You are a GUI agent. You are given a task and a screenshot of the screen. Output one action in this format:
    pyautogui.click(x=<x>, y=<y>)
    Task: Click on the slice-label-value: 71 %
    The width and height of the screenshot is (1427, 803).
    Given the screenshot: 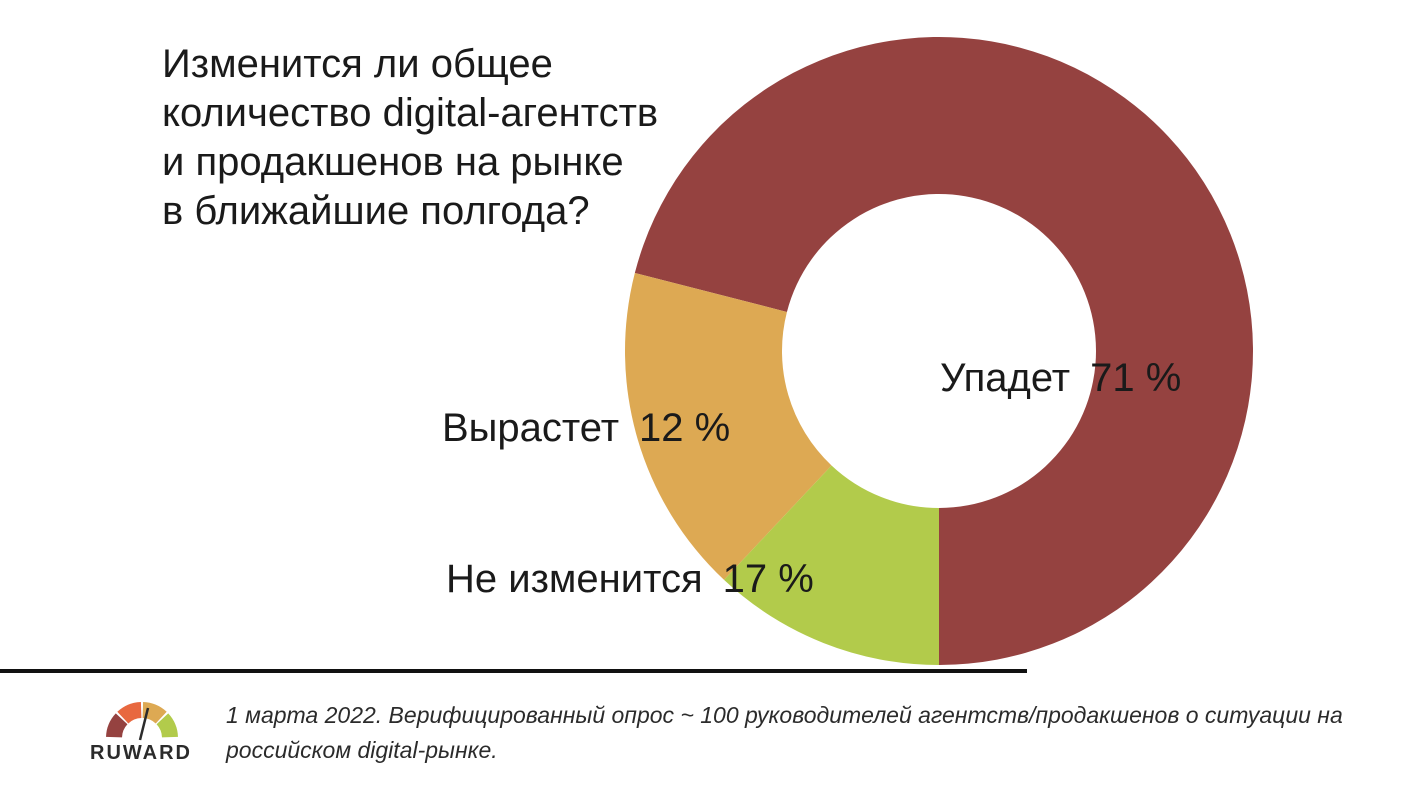 What is the action you would take?
    pyautogui.click(x=1136, y=378)
    